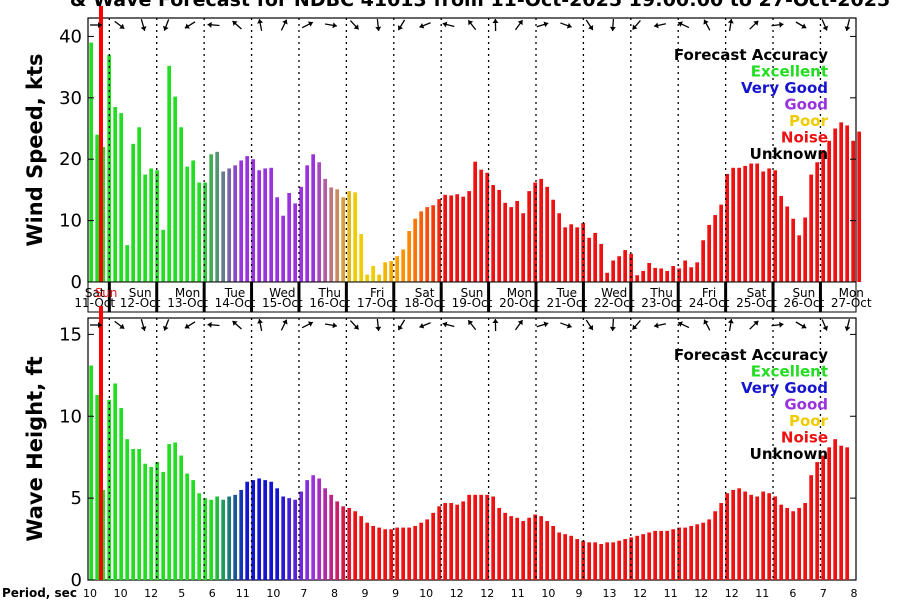  What do you see at coordinates (76, 498) in the screenshot?
I see `wave-ytick-label: 5` at bounding box center [76, 498].